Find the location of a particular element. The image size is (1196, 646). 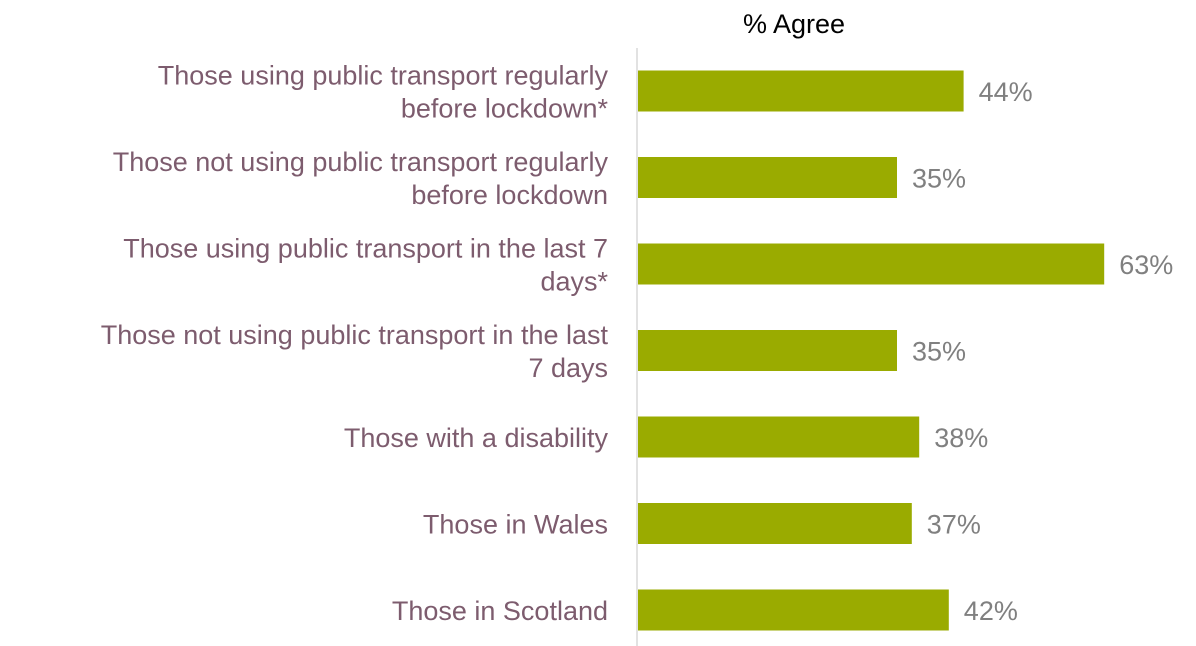

category-label-4-line-0: Those with a disability is located at coordinates (476, 438).